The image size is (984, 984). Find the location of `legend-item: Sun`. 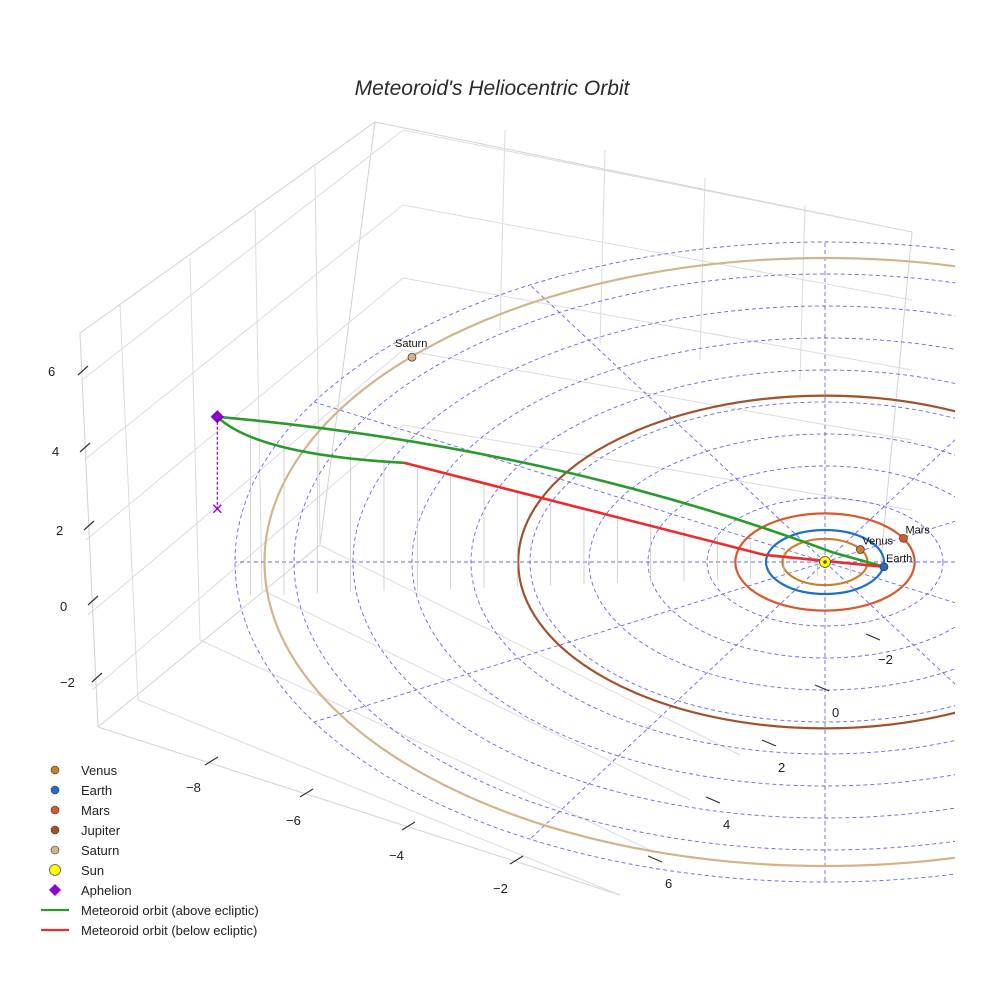

legend-item: Sun is located at coordinates (76, 870).